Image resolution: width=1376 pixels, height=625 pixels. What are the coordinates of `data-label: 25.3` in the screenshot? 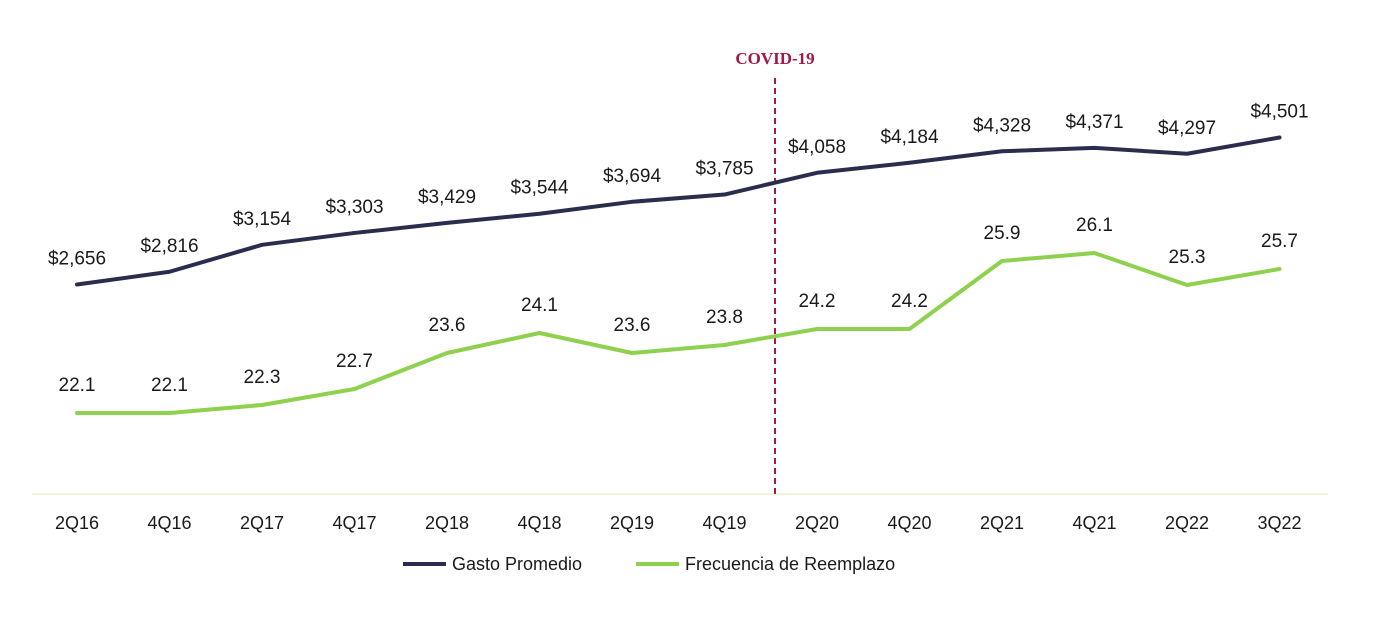 It's located at (1187, 257).